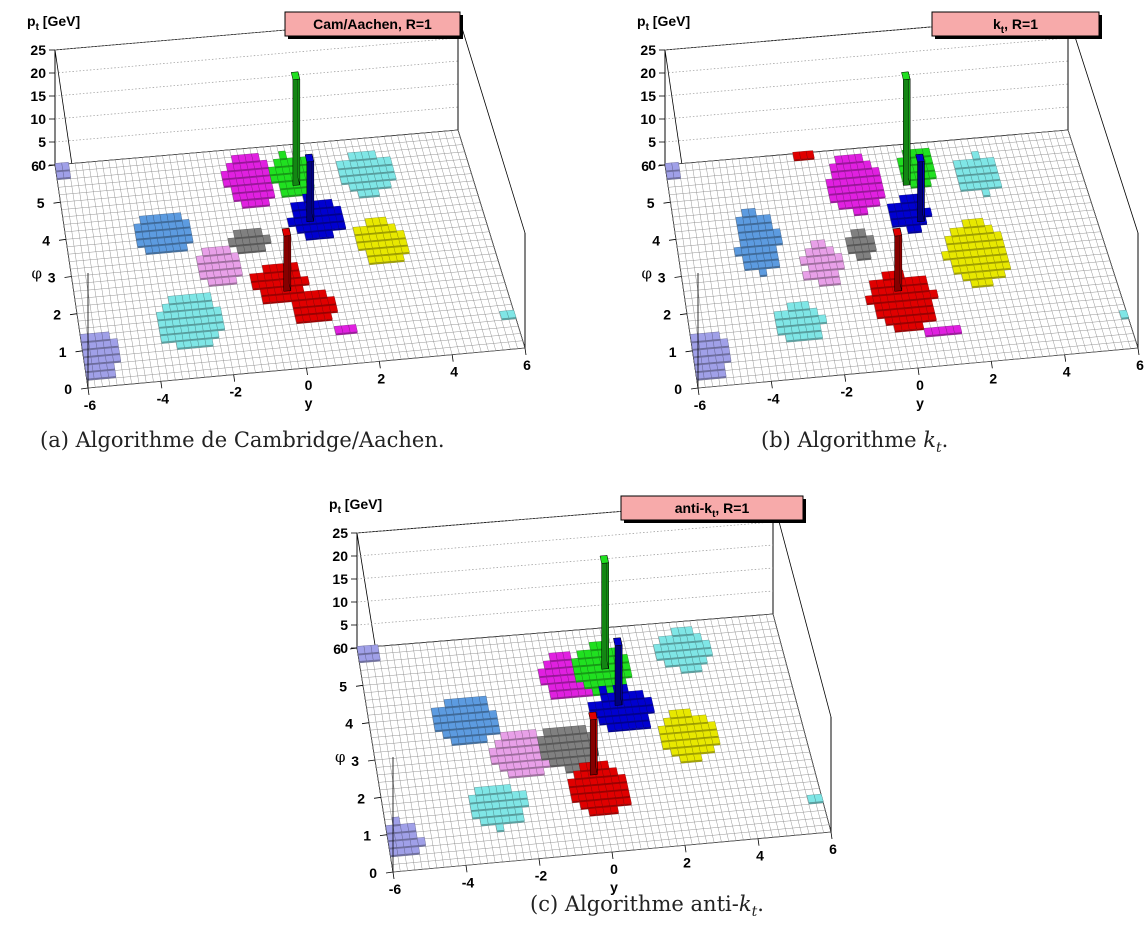 This screenshot has height=941, width=1147. What do you see at coordinates (38, 96) in the screenshot?
I see `z-tick-label: 15` at bounding box center [38, 96].